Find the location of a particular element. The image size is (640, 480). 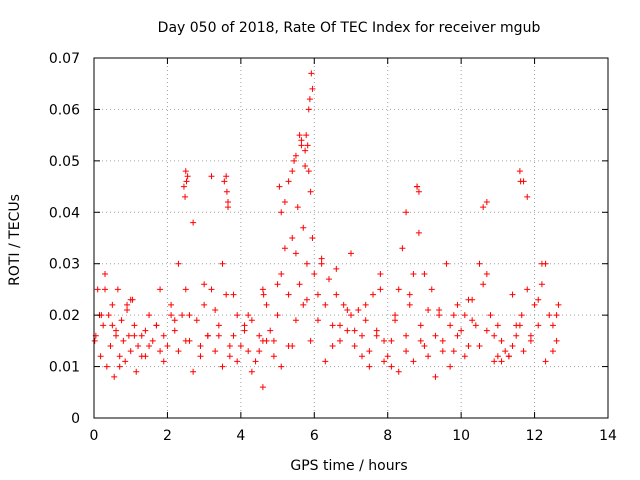

x-axis-label: GPS time / hours is located at coordinates (348, 466).